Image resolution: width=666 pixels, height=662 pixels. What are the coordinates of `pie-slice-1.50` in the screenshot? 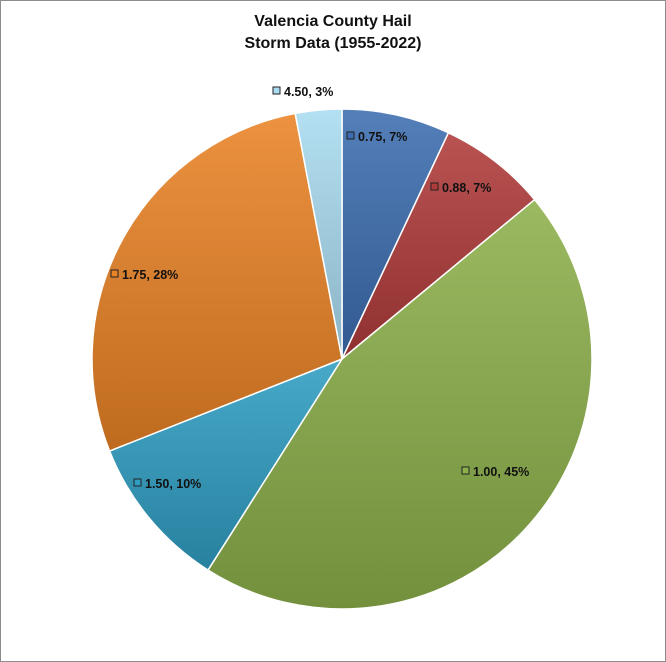 It's located at (226, 464).